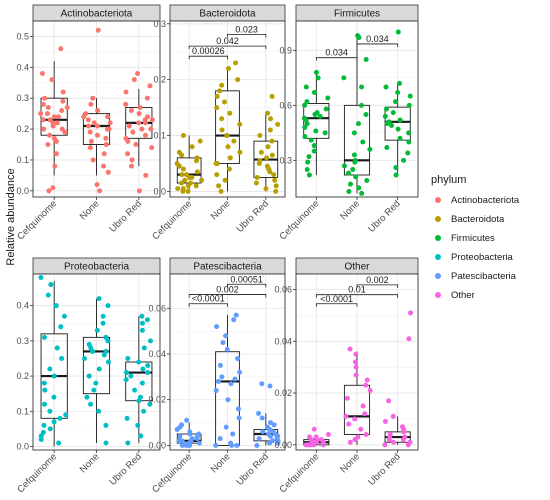 Image resolution: width=550 pixels, height=500 pixels. I want to click on y-tick-label: 0.4, so click(22, 67).